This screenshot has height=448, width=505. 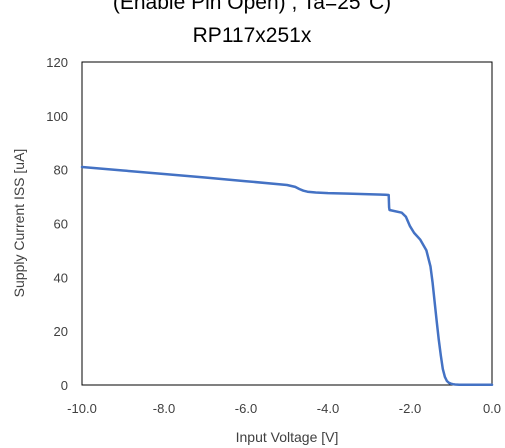 I want to click on chart-title-line-2: RP117x251x, so click(x=252, y=35).